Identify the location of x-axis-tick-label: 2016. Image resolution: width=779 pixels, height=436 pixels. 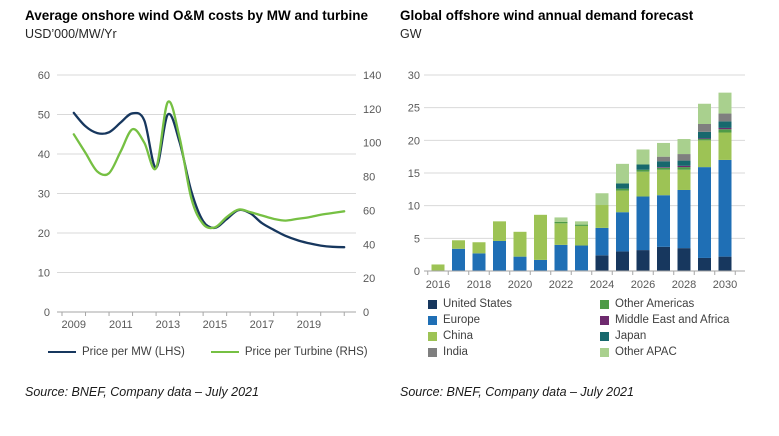
(438, 285).